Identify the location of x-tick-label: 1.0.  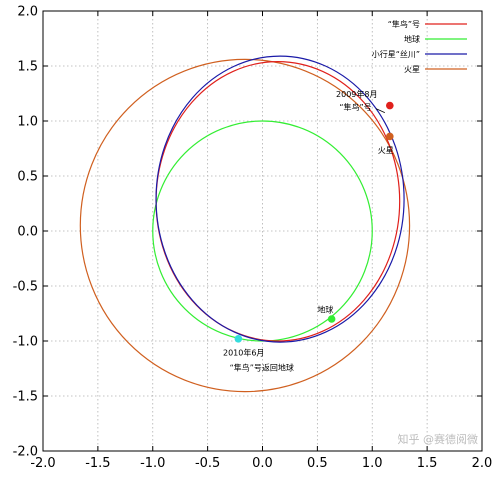
(372, 463).